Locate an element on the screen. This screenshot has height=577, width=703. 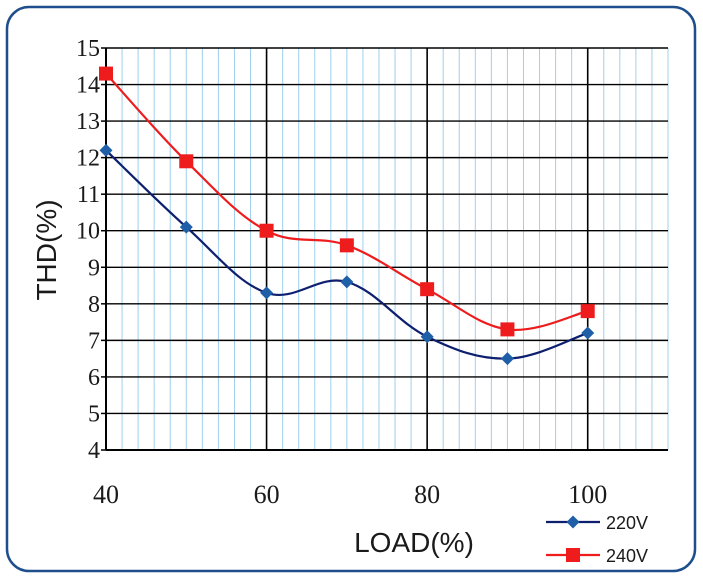
y-tick-label: 4 is located at coordinates (94, 451).